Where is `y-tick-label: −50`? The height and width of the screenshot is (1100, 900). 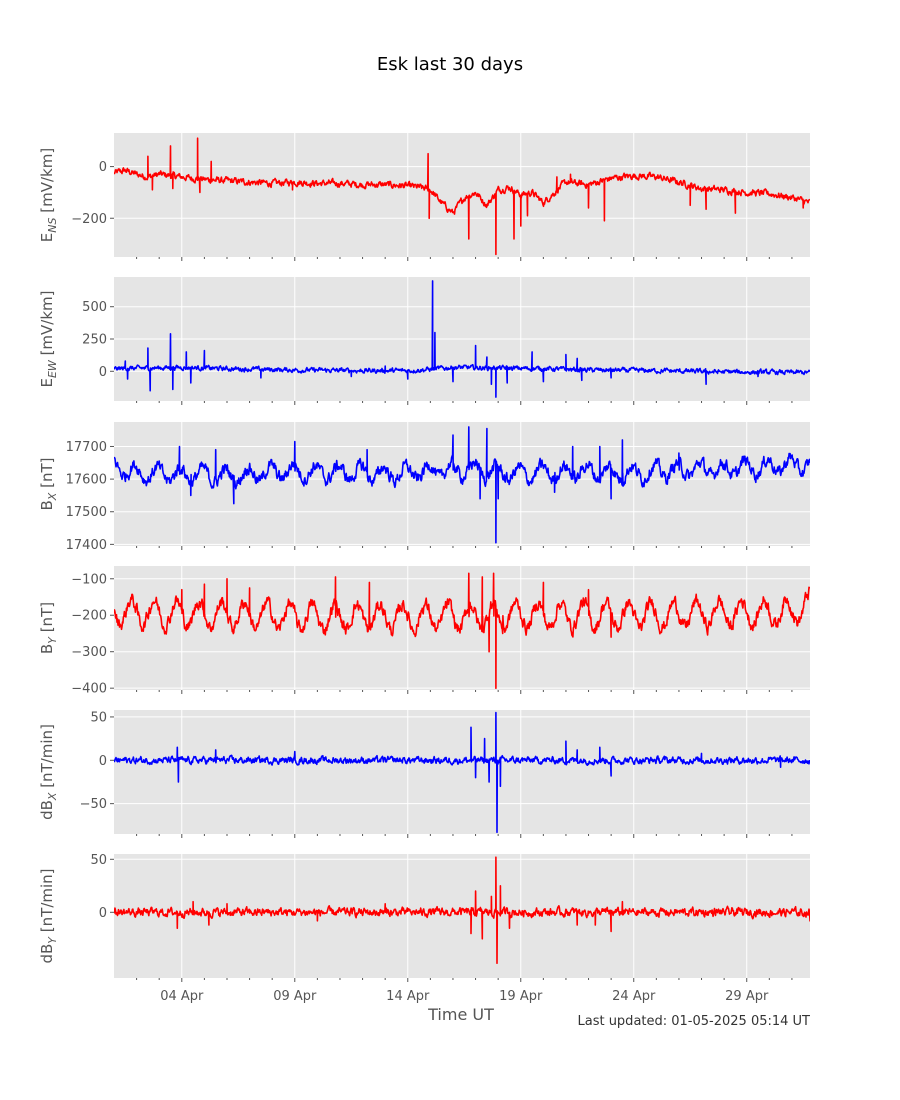 y-tick-label: −50 is located at coordinates (93, 804).